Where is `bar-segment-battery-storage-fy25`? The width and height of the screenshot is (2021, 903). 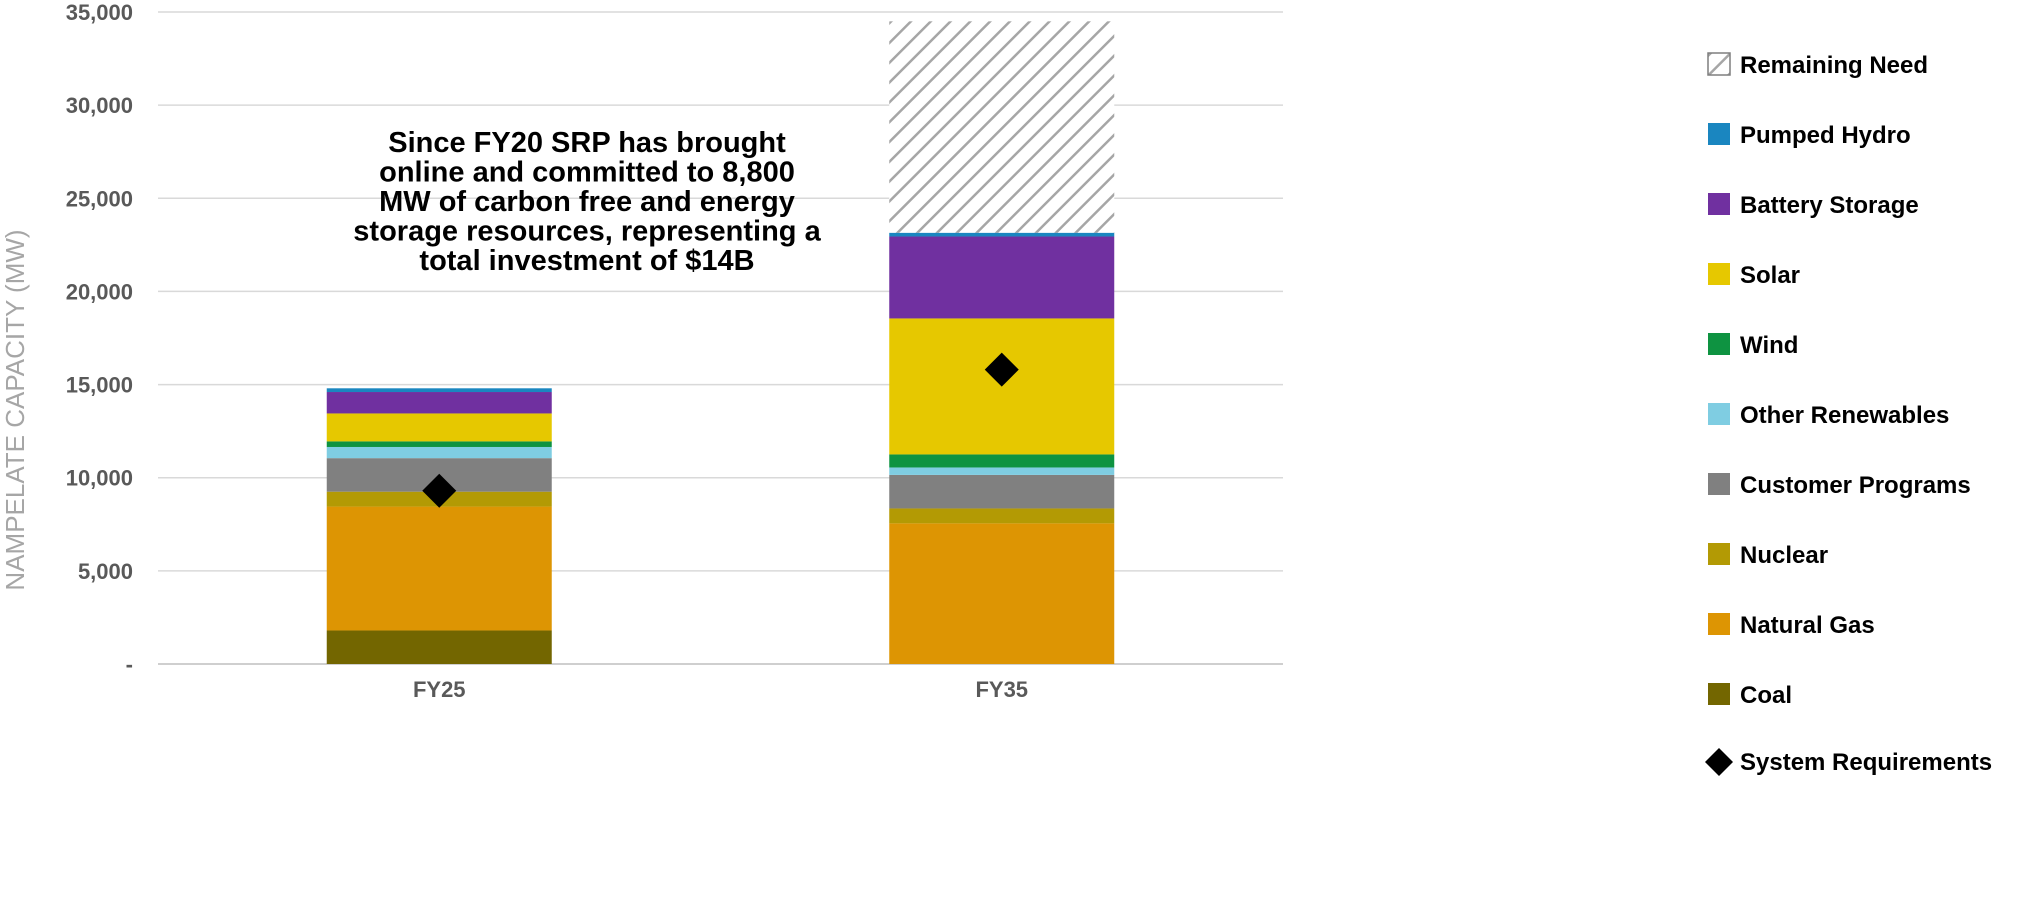
bar-segment-battery-storage-fy25 is located at coordinates (439, 403).